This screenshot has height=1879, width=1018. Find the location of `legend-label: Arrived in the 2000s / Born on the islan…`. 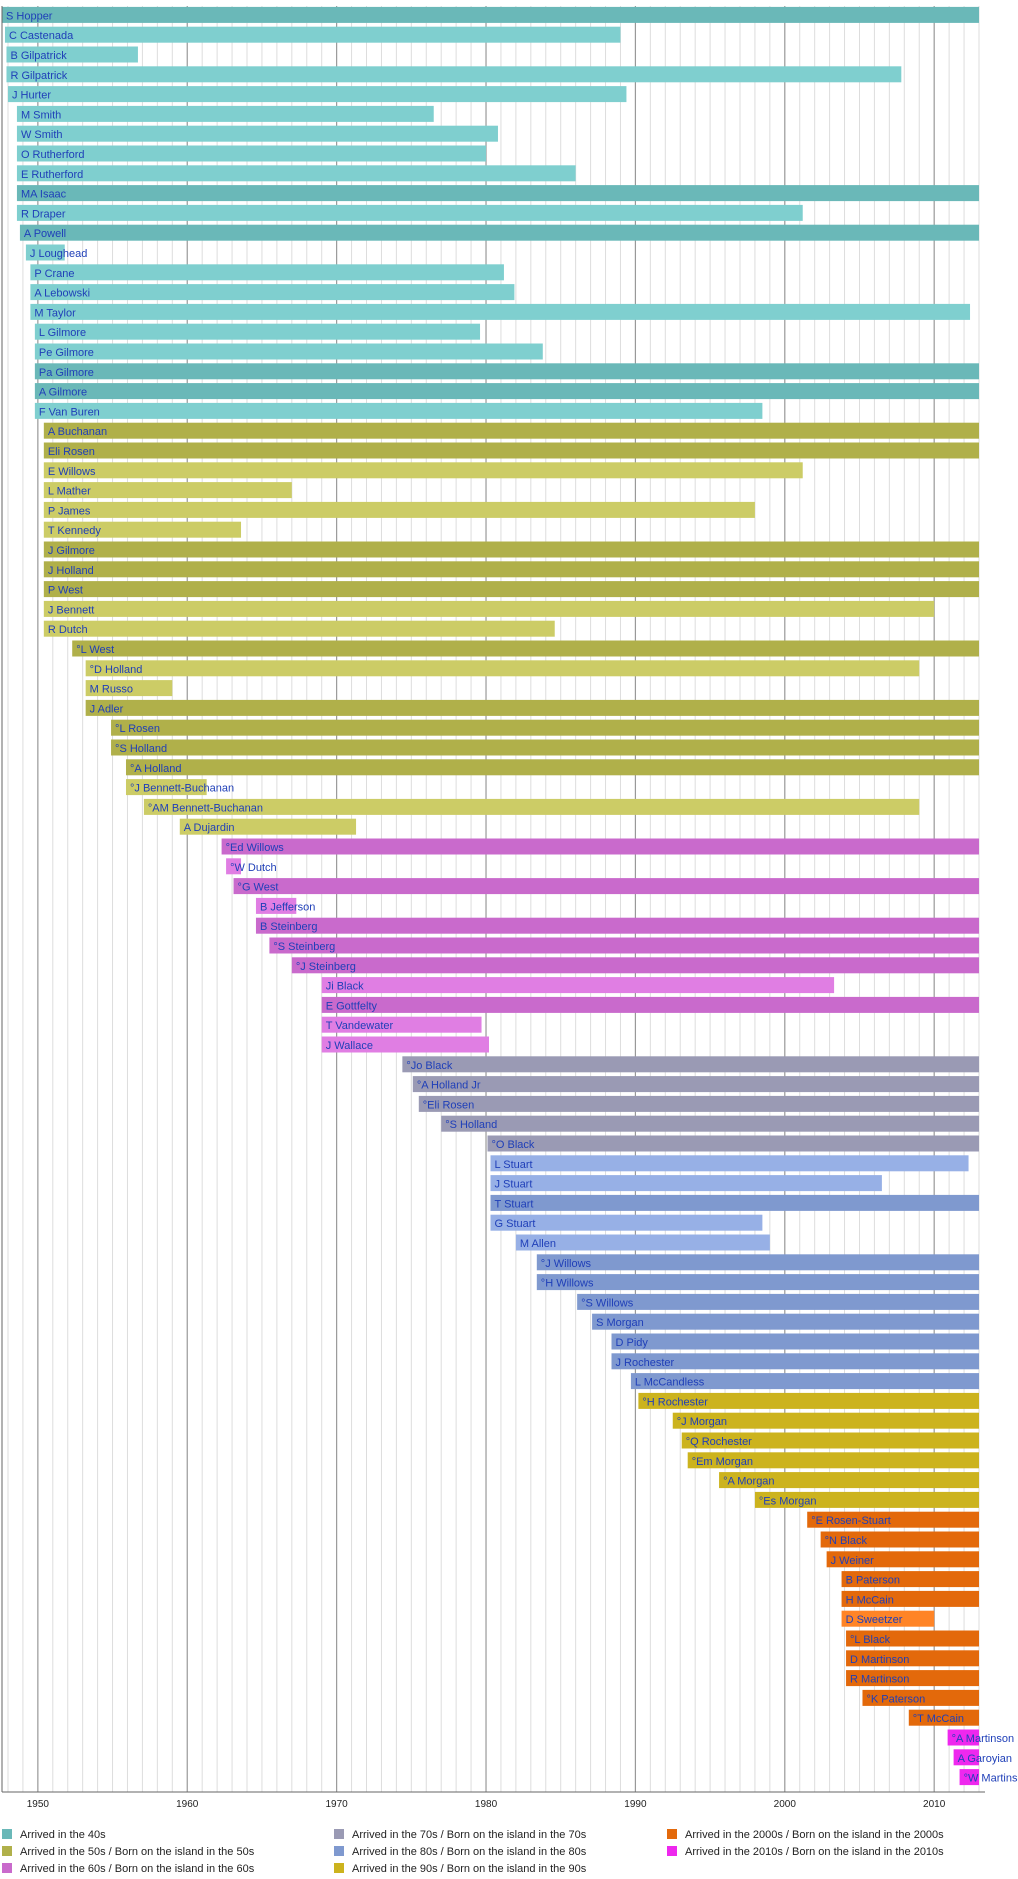

legend-label: Arrived in the 2000s / Born on the islan… is located at coordinates (814, 1835).